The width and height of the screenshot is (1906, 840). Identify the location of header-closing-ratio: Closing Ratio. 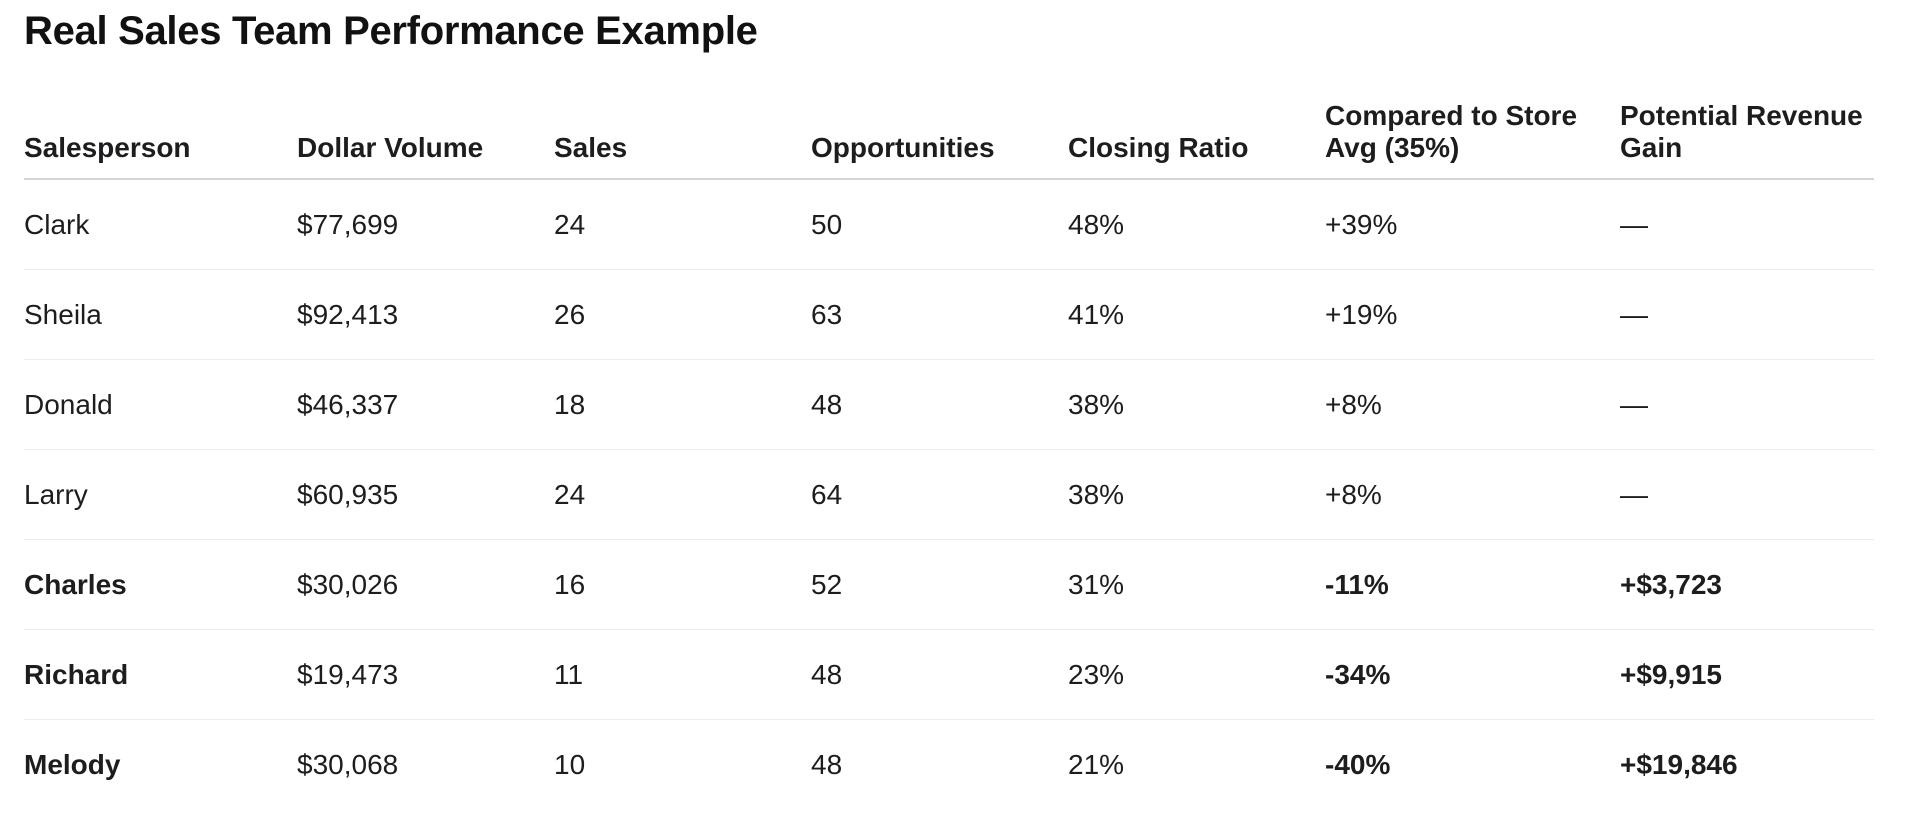
(1196, 140).